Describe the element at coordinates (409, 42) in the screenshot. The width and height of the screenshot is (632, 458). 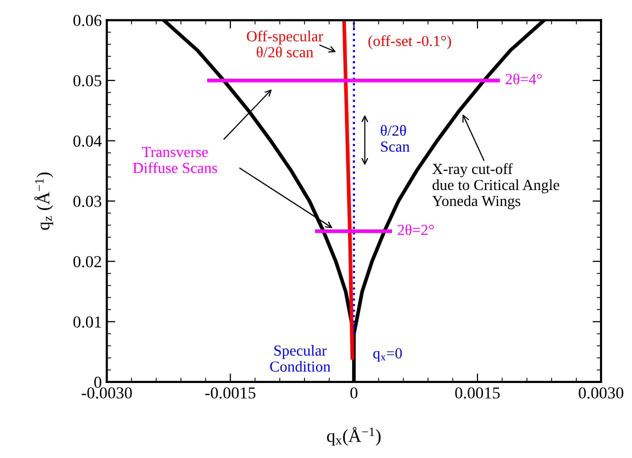
I see `annotation: (off-set -0.1°)` at that location.